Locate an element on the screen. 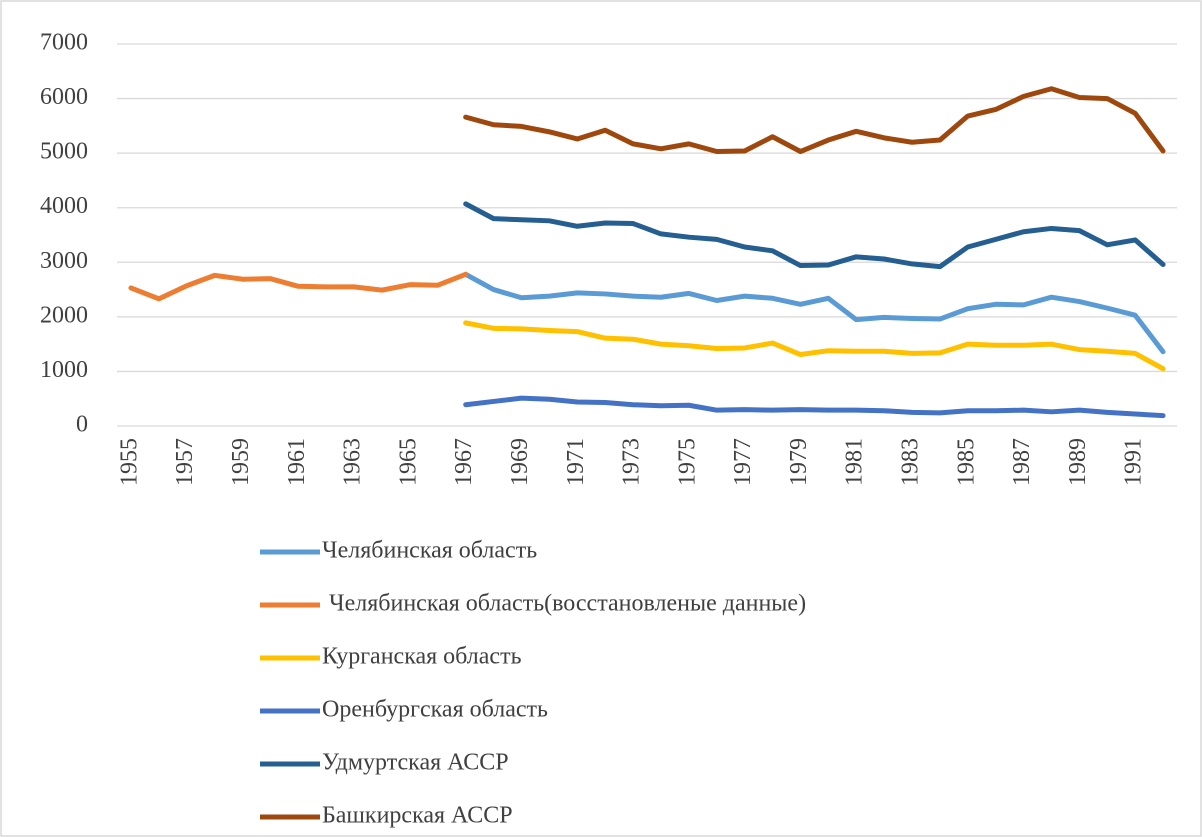 Image resolution: width=1202 pixels, height=837 pixels. x-tick-label: 1969 is located at coordinates (520, 462).